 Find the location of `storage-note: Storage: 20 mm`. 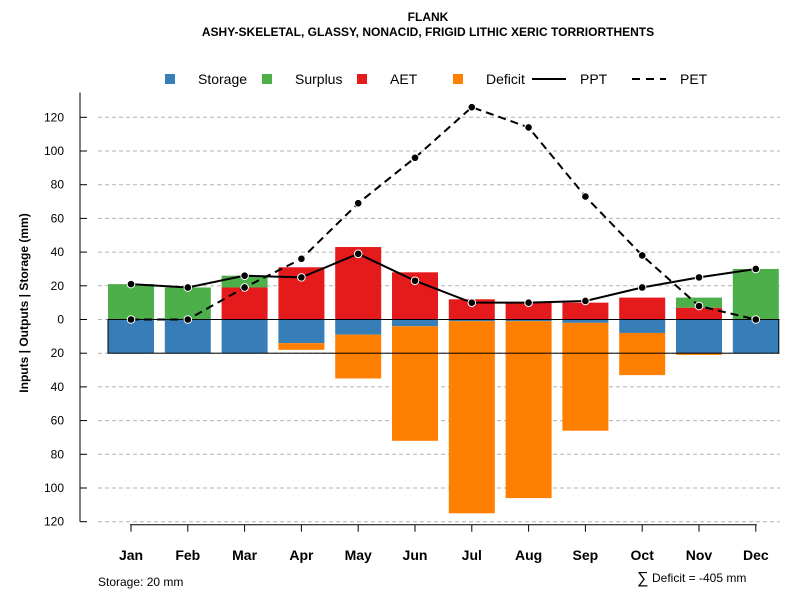

storage-note: Storage: 20 mm is located at coordinates (140, 582).